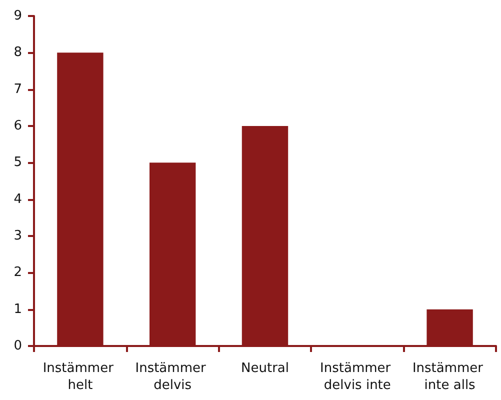 This screenshot has height=400, width=501. I want to click on y-tick-label: 2, so click(18, 272).